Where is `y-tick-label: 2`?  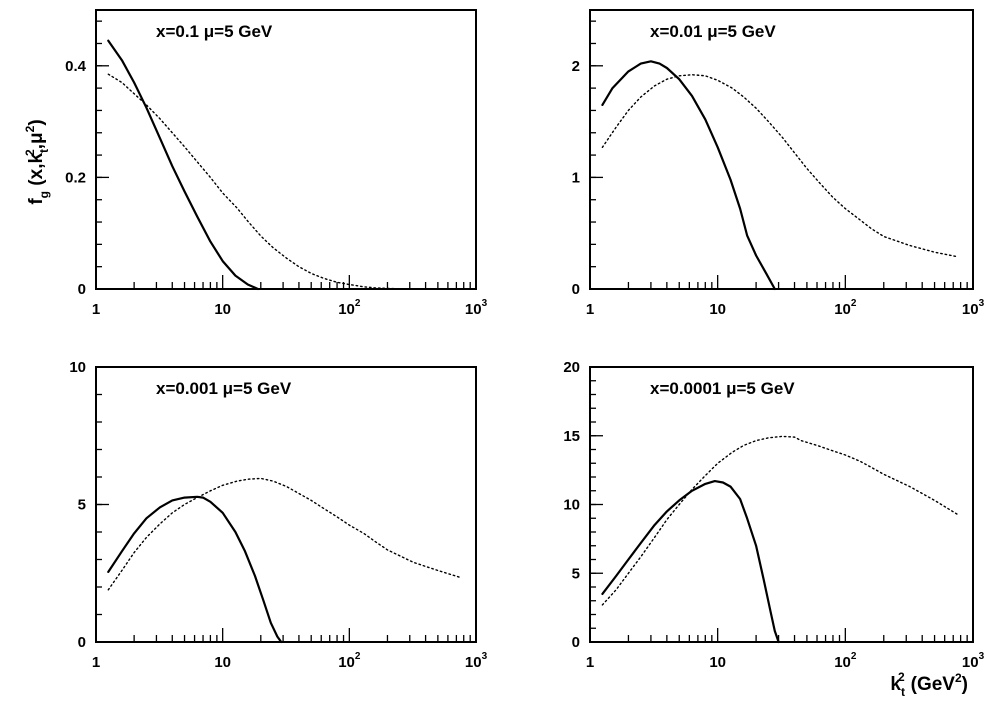 y-tick-label: 2 is located at coordinates (576, 66).